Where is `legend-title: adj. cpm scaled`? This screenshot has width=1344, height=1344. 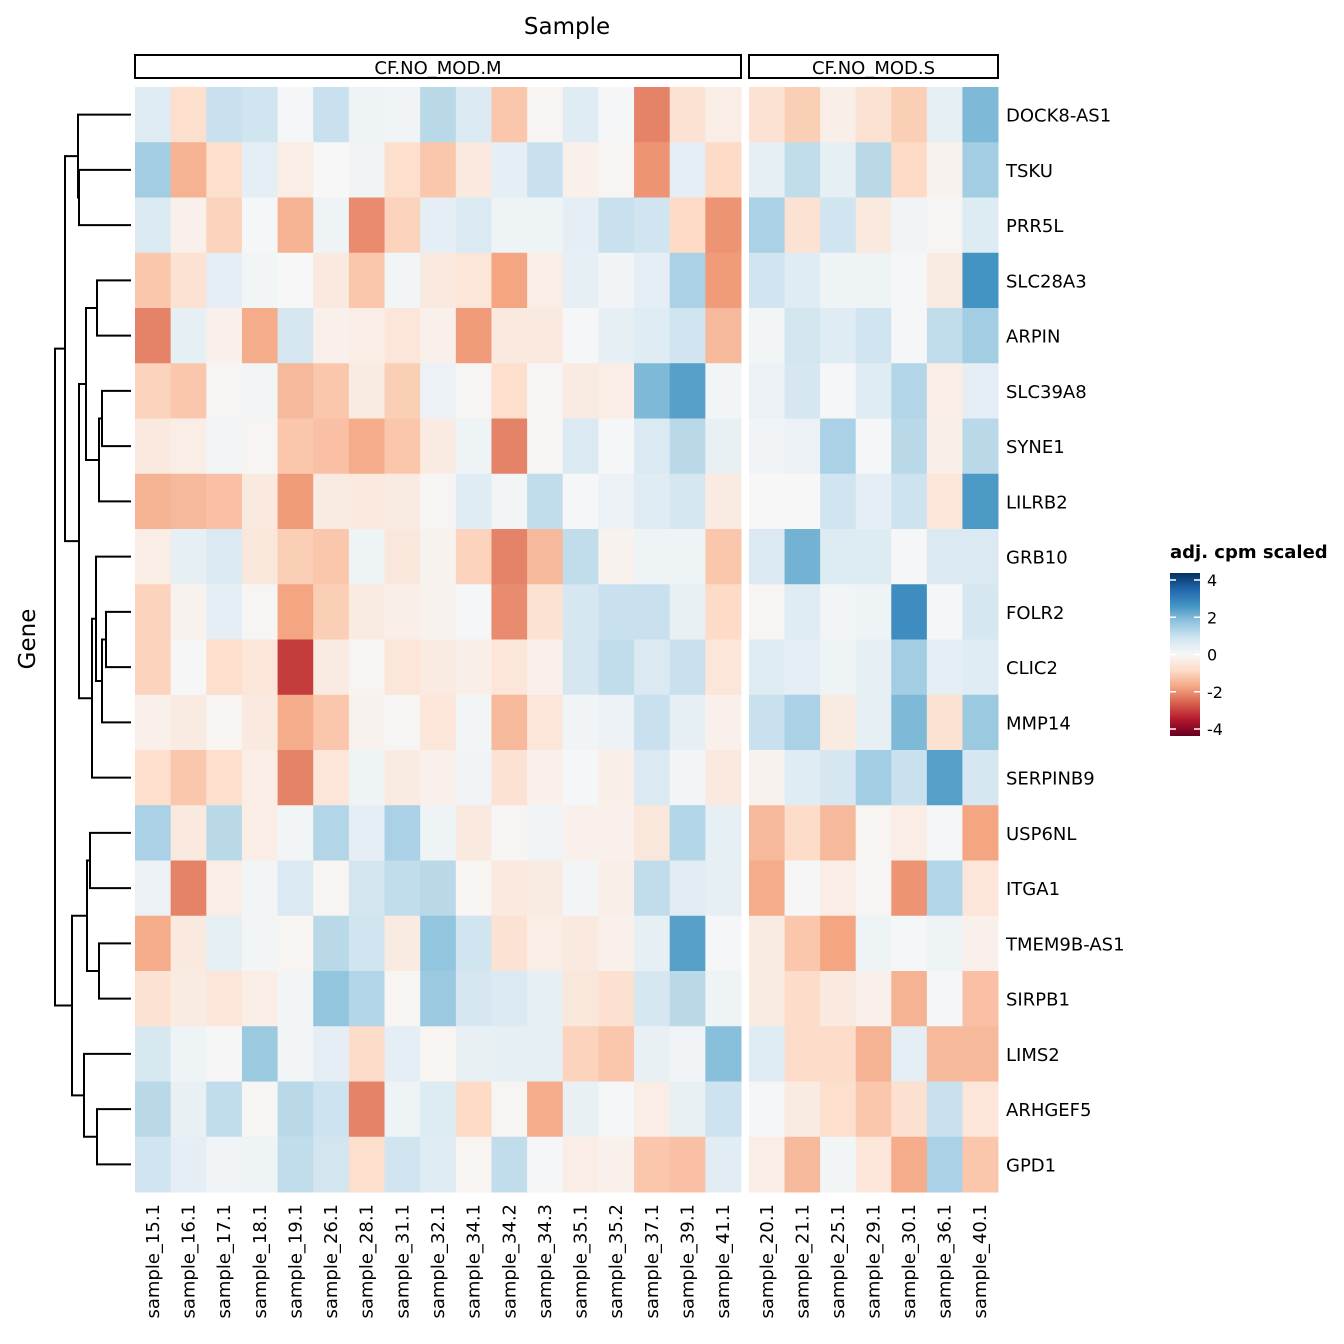
legend-title: adj. cpm scaled is located at coordinates (1249, 552).